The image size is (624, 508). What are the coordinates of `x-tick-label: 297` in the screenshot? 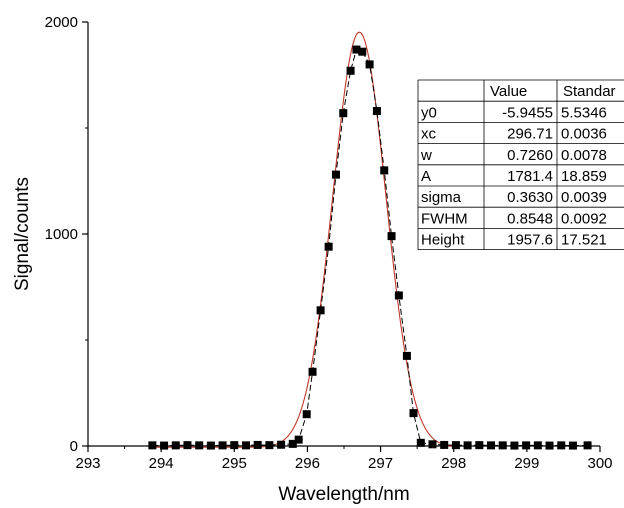 It's located at (380, 463).